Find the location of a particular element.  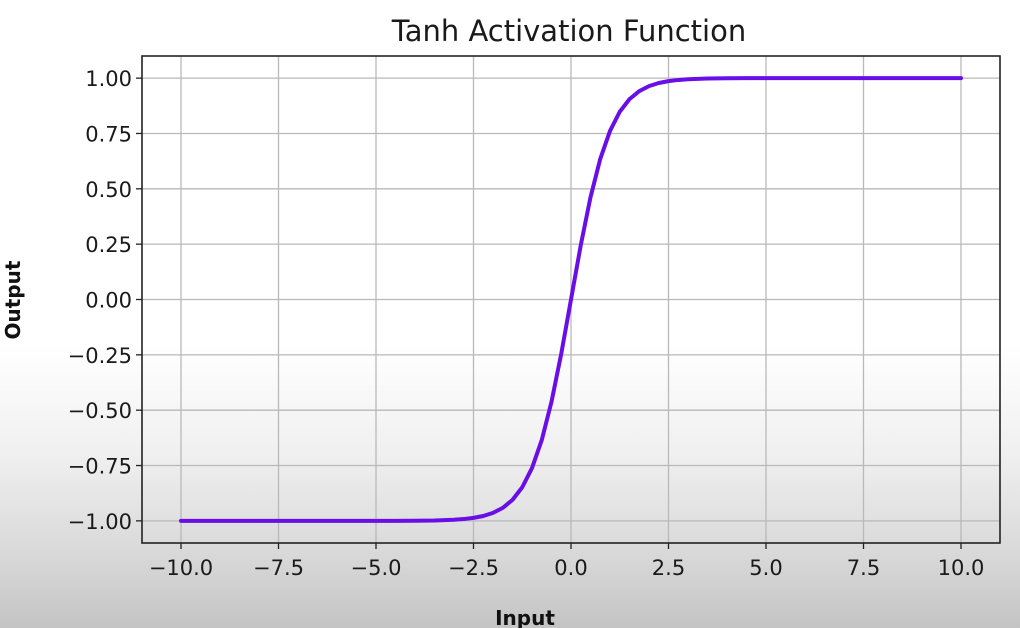

y-tick-label: −0.25 is located at coordinates (100, 356).